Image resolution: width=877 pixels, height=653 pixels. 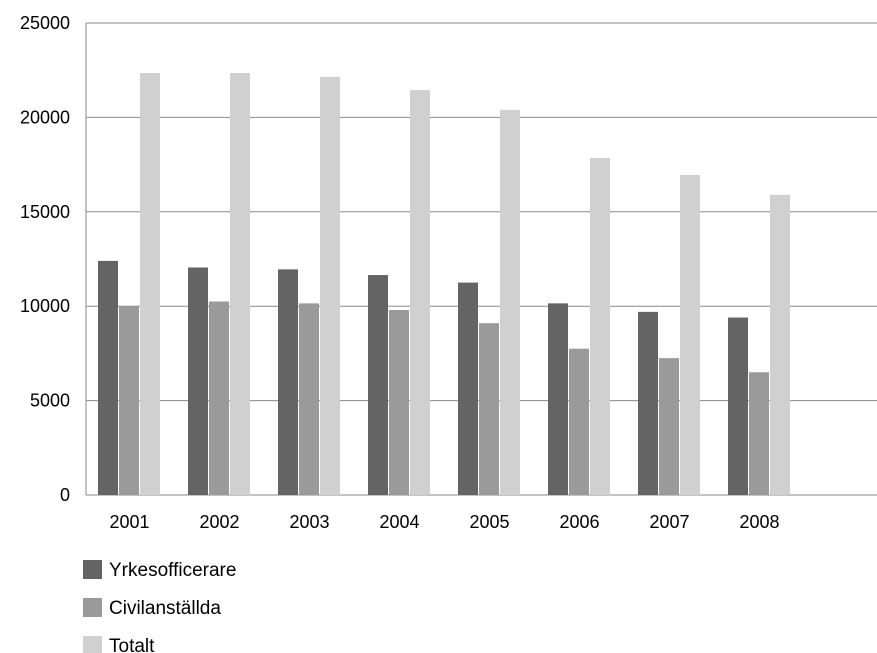 What do you see at coordinates (489, 522) in the screenshot?
I see `x-tick-label: 2005` at bounding box center [489, 522].